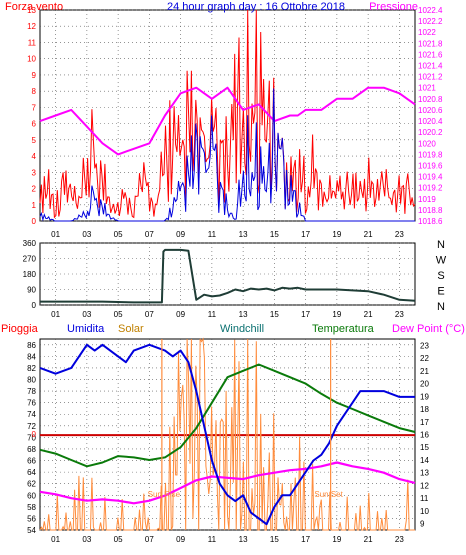 Image resolution: width=466 pixels, height=555 pixels. Describe the element at coordinates (428, 329) in the screenshot. I see `dewpoint-header: Dew Point (°C)` at that location.